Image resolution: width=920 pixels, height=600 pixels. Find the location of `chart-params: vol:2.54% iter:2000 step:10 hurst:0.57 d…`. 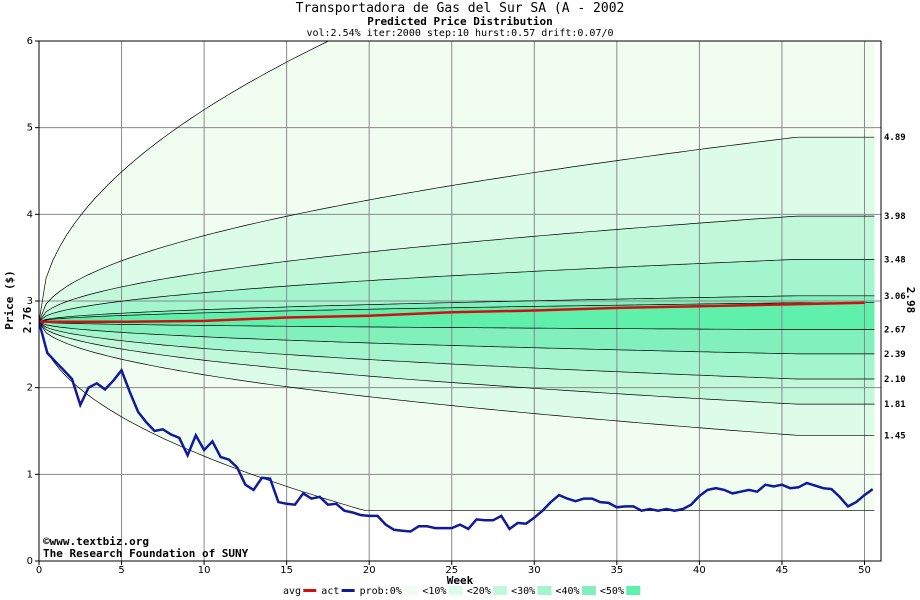

chart-params: vol:2.54% iter:2000 step:10 hurst:0.57 d… is located at coordinates (459, 33).